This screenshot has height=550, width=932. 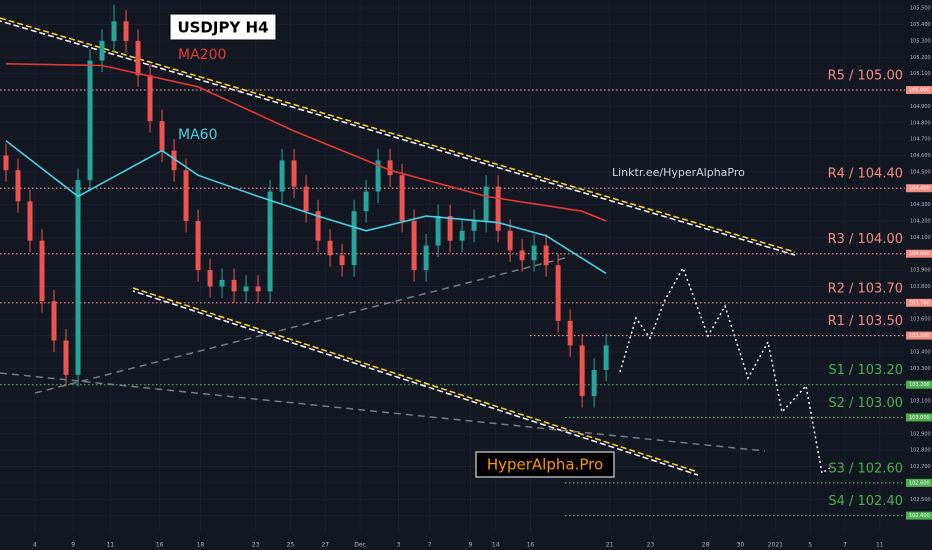 I want to click on level-label: S1 / 103.20, so click(x=865, y=370).